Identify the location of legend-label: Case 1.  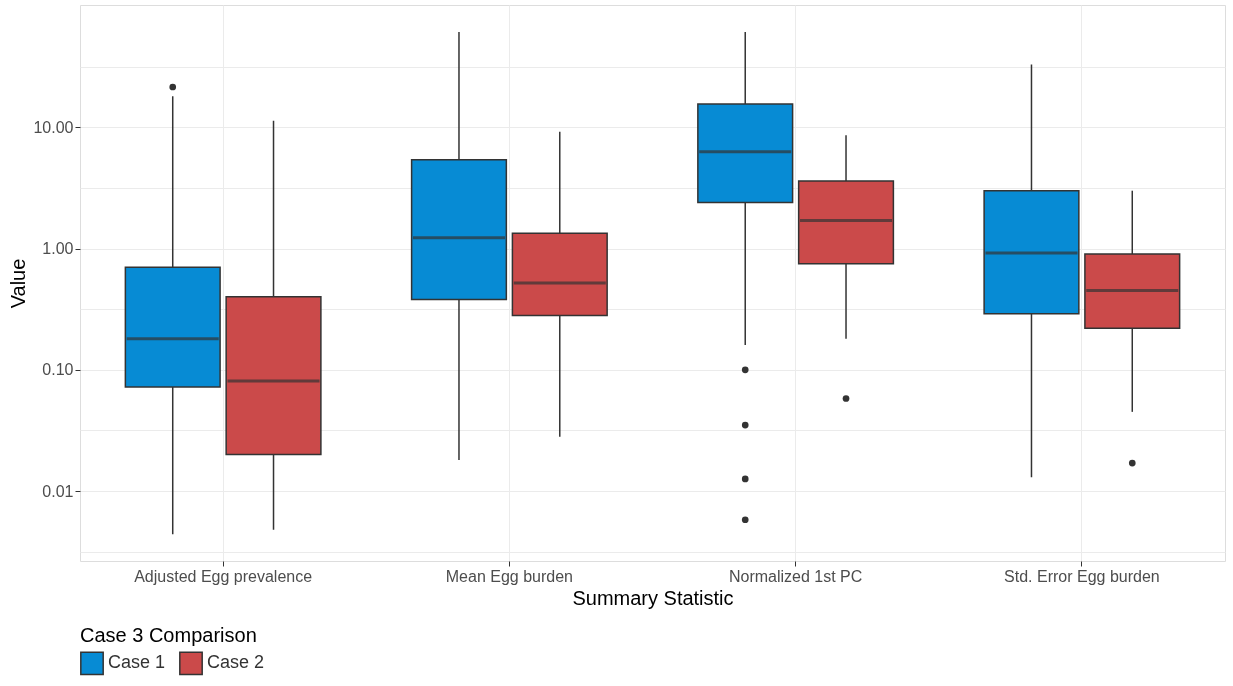
(137, 662).